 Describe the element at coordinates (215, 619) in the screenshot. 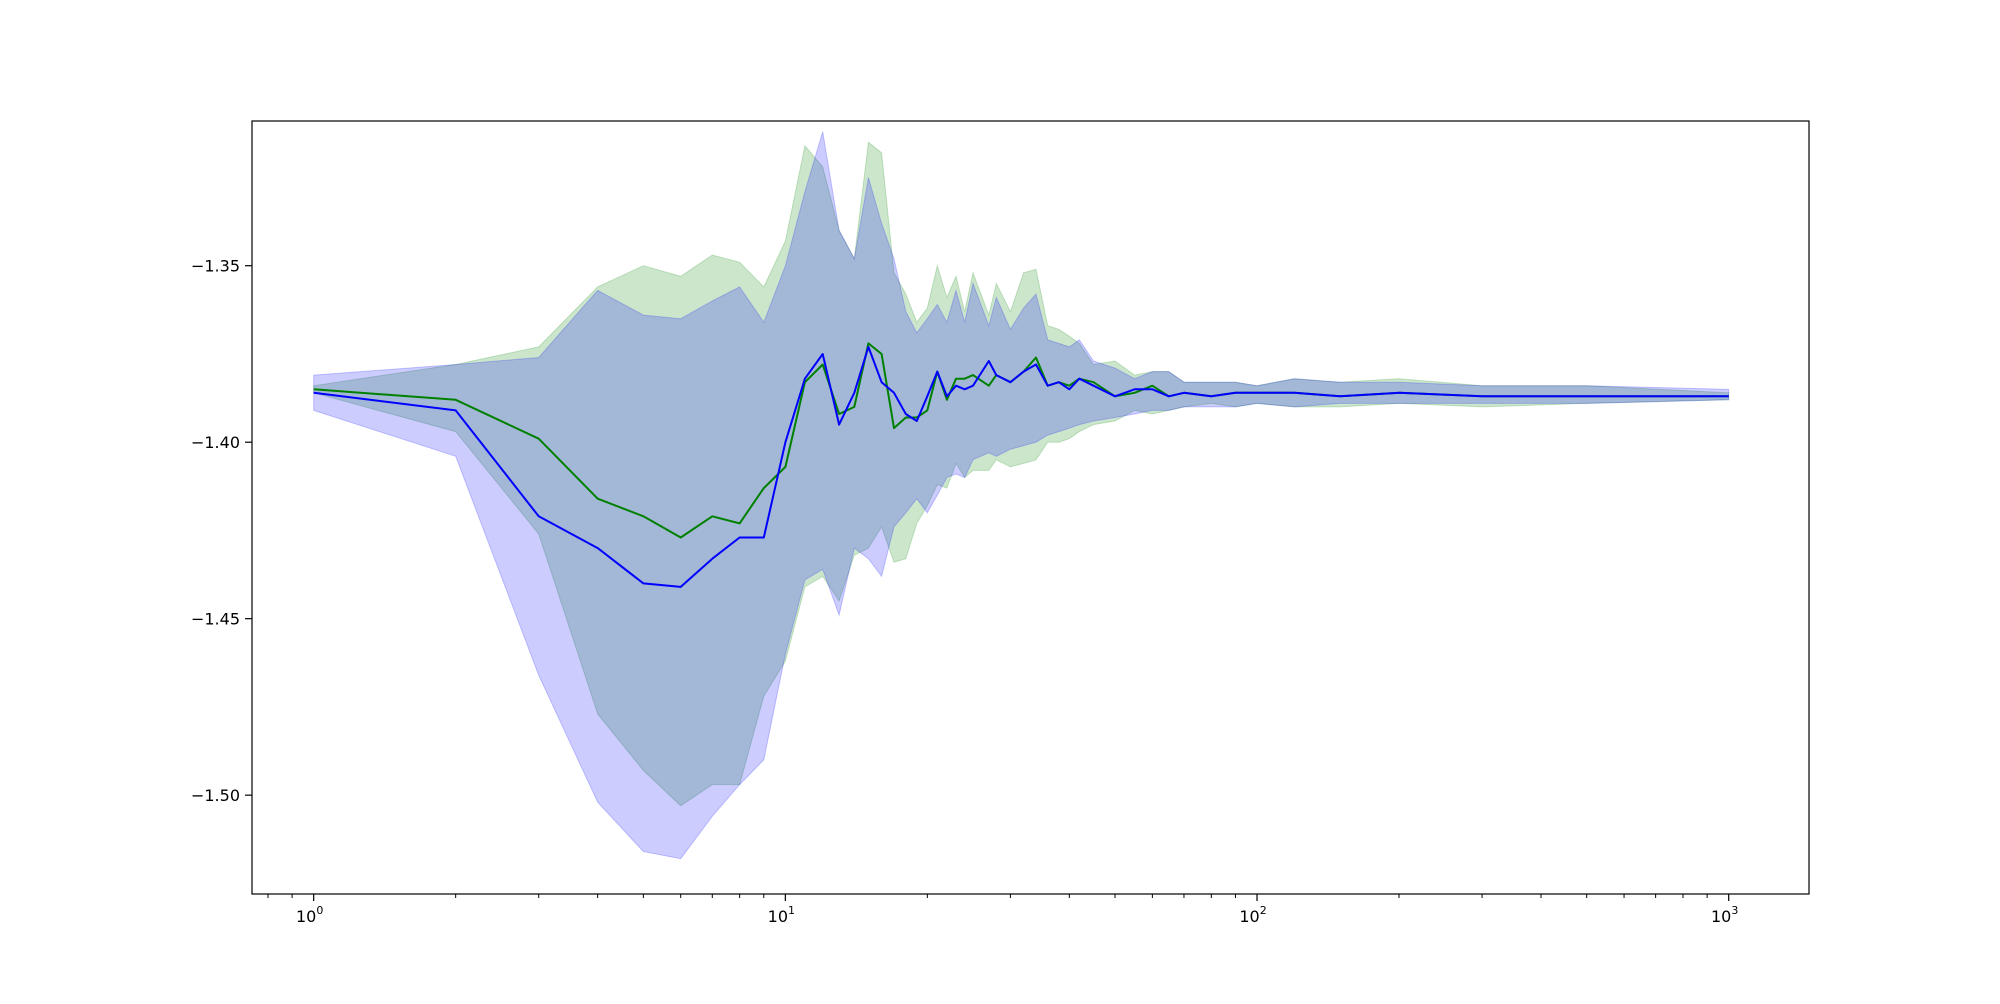

I see `y-tick-label: −1.45` at that location.